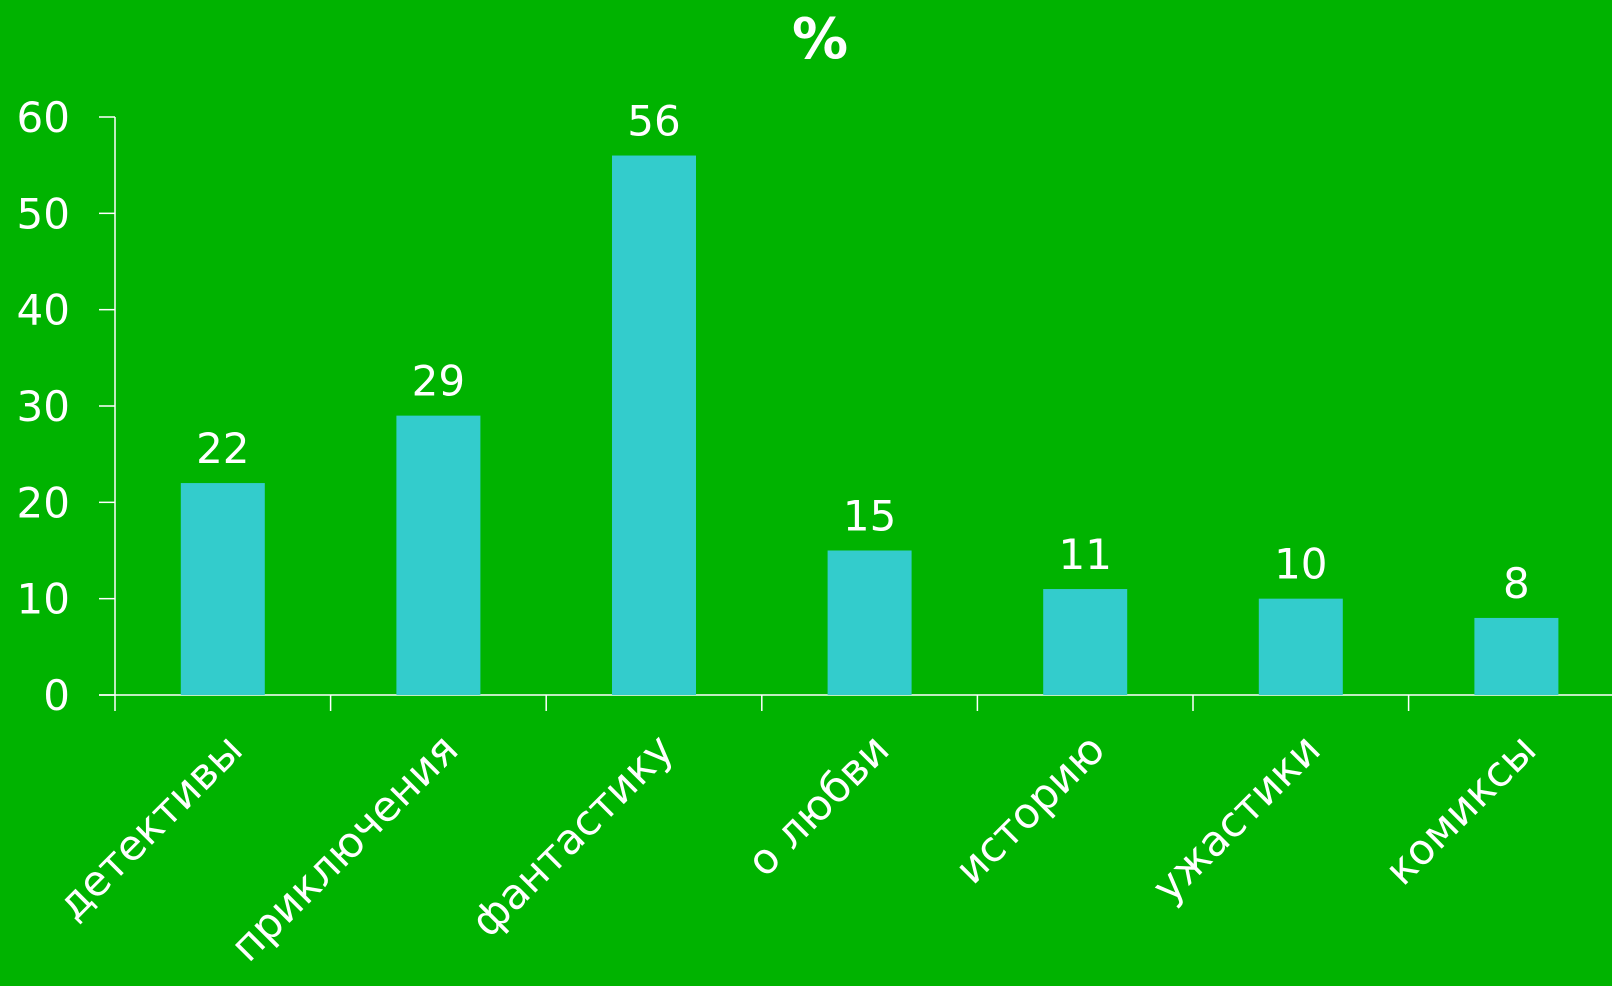 This screenshot has height=986, width=1612. Describe the element at coordinates (43, 599) in the screenshot. I see `y-tick-label: 10` at that location.